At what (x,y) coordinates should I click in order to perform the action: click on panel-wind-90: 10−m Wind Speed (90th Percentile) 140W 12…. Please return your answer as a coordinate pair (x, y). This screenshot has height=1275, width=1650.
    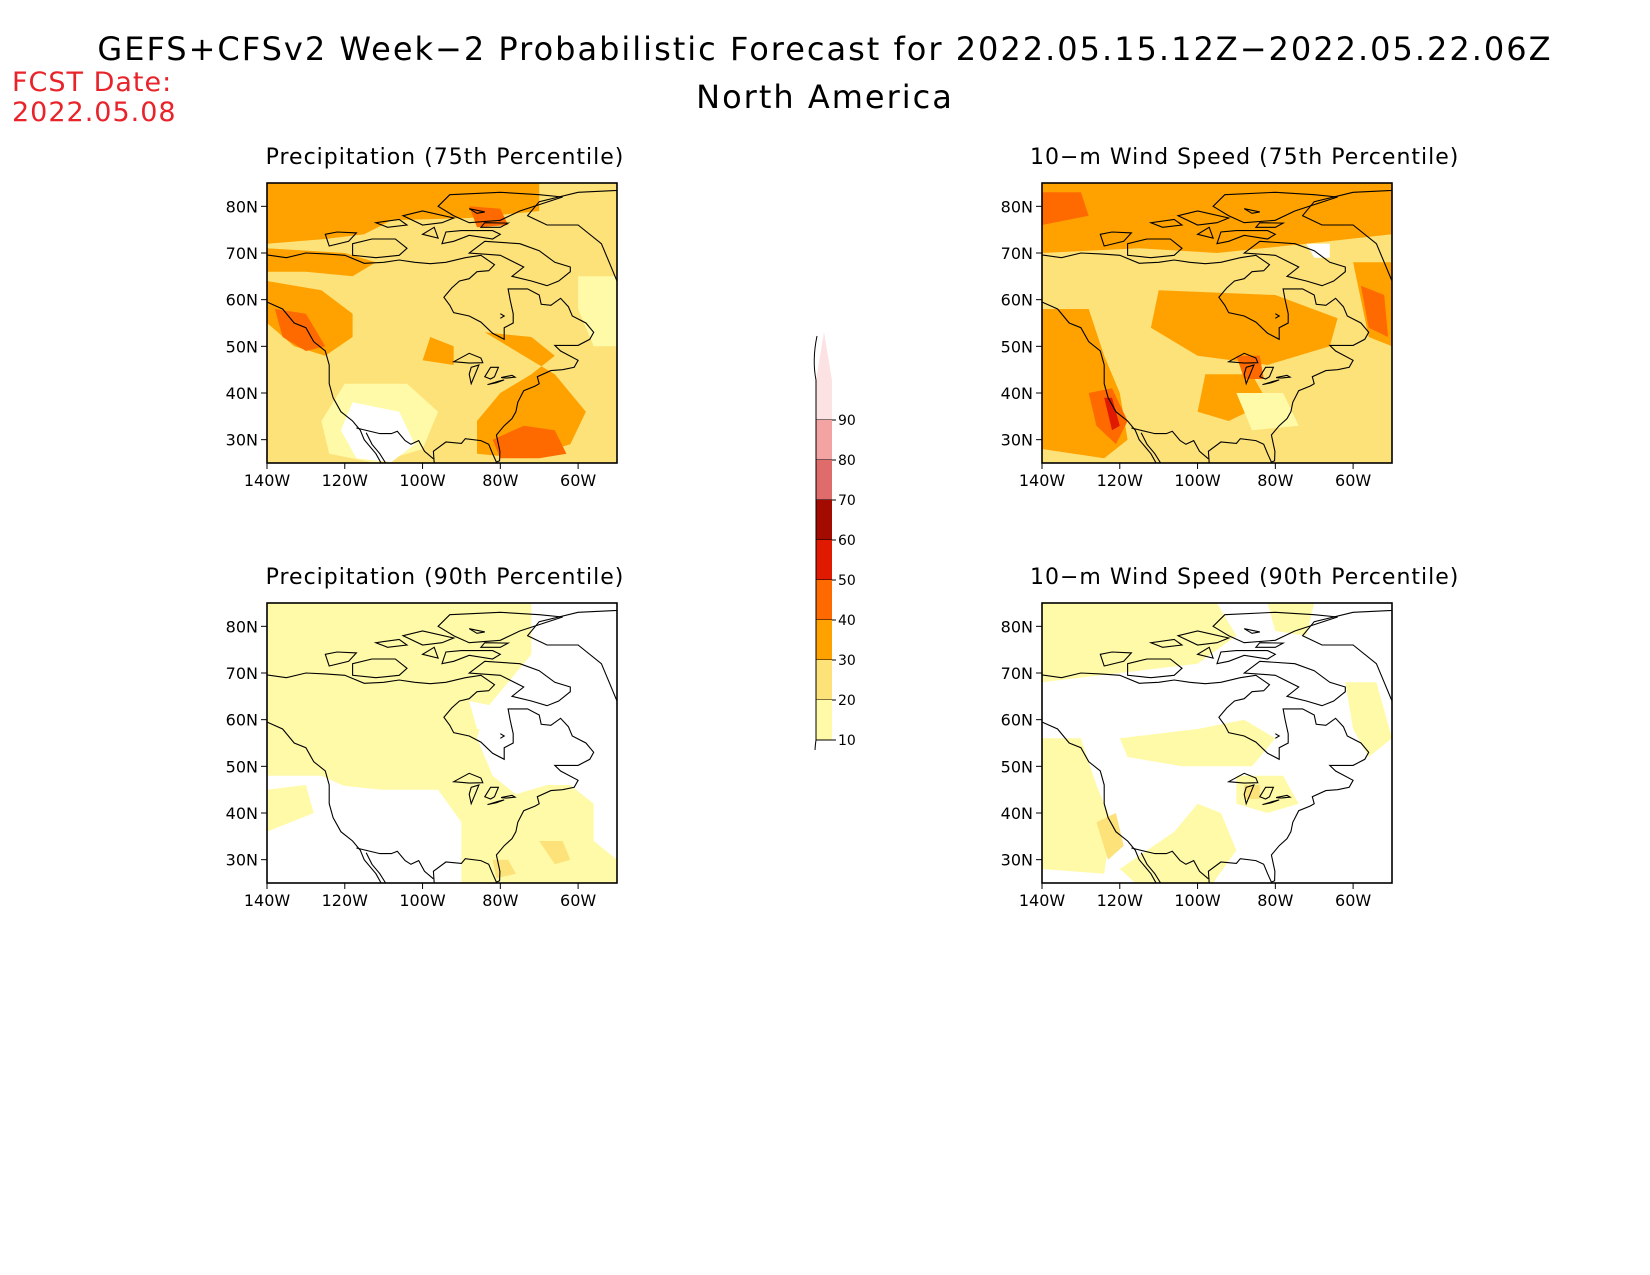
    Looking at the image, I should click on (1230, 765).